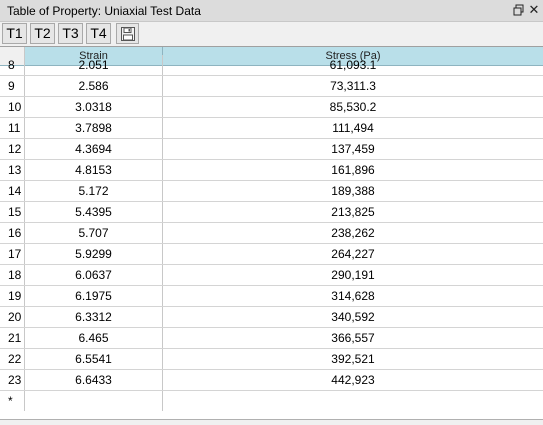 The height and width of the screenshot is (425, 543). I want to click on row-index: 11, so click(12, 128).